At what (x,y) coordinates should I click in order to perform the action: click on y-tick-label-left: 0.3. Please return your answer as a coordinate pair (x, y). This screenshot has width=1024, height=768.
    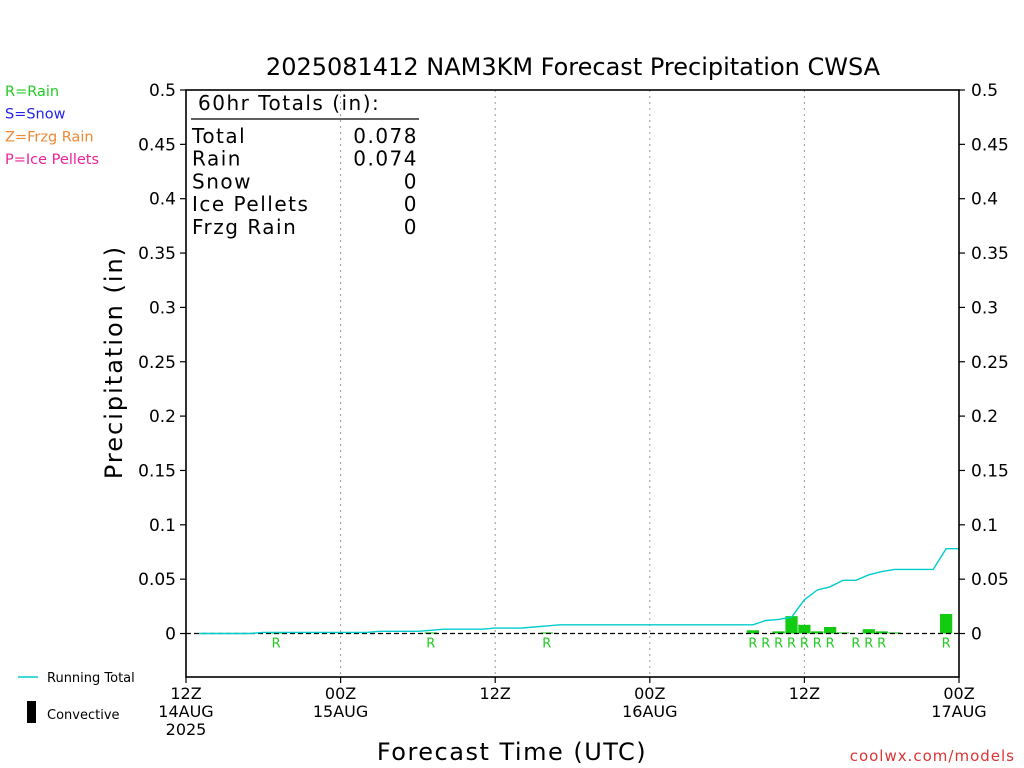
    Looking at the image, I should click on (162, 308).